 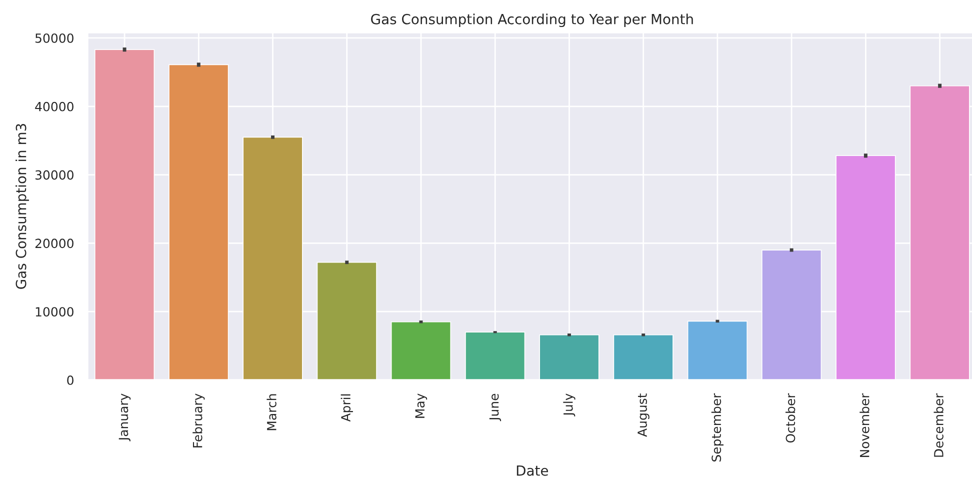 What do you see at coordinates (346, 408) in the screenshot?
I see `x-tick-label: April` at bounding box center [346, 408].